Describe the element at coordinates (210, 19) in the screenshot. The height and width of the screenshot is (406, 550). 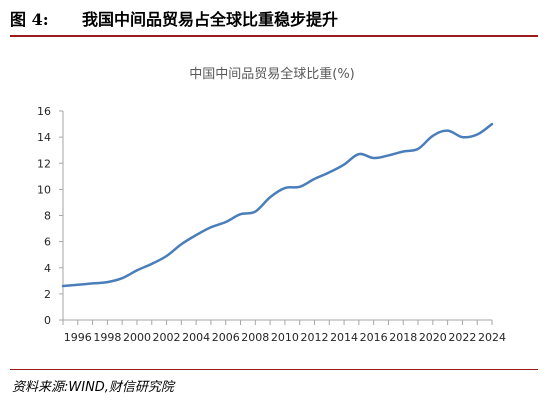
I see `figure-title: 我国中间品贸易占全球比重稳步提升` at that location.